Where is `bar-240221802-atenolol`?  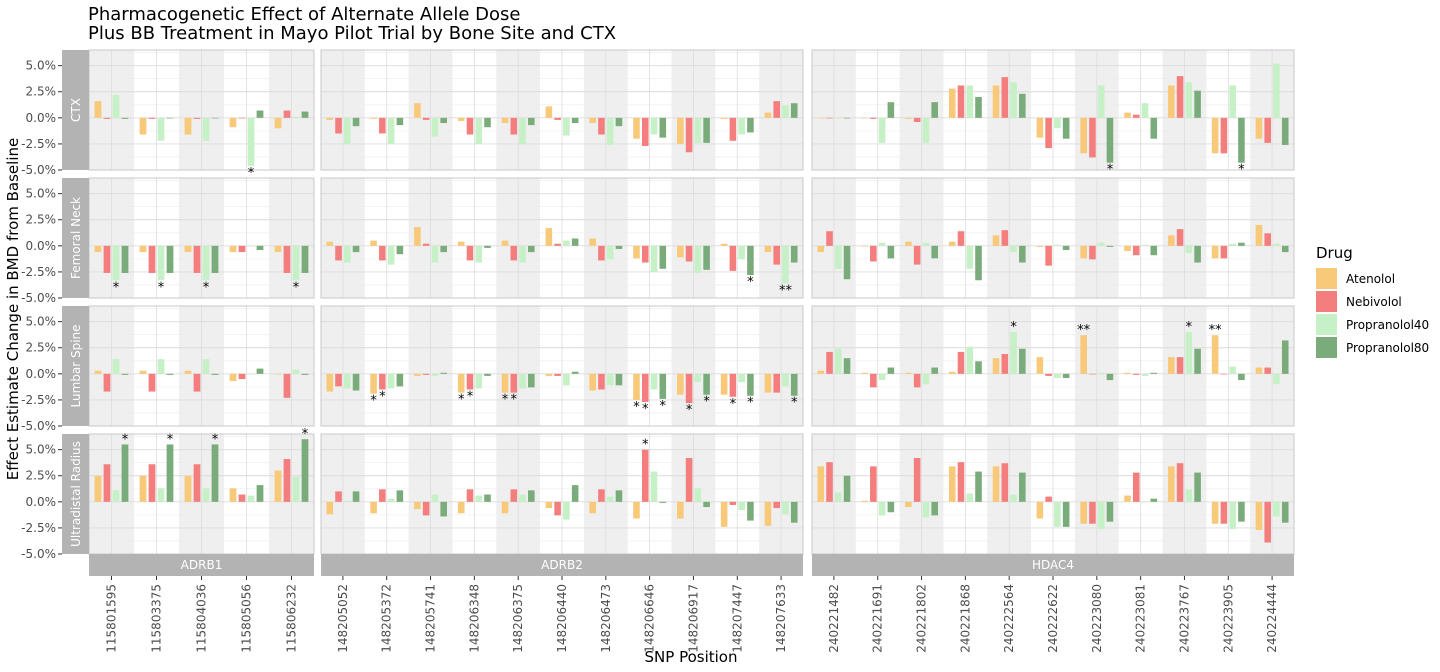 bar-240221802-atenolol is located at coordinates (908, 243).